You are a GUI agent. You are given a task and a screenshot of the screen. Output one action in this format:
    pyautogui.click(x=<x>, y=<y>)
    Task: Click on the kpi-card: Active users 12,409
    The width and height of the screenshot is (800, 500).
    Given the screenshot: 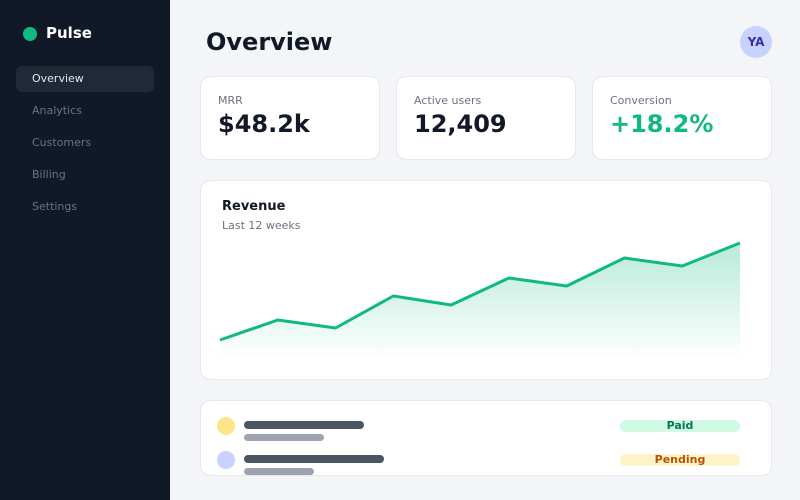 What is the action you would take?
    pyautogui.click(x=486, y=118)
    